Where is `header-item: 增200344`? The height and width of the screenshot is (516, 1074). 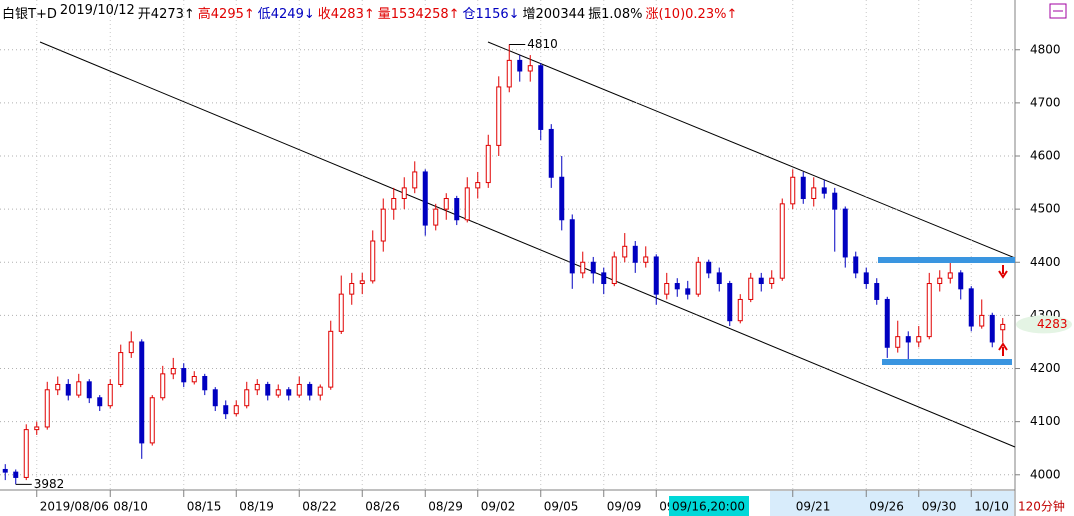 header-item: 增200344 is located at coordinates (554, 14).